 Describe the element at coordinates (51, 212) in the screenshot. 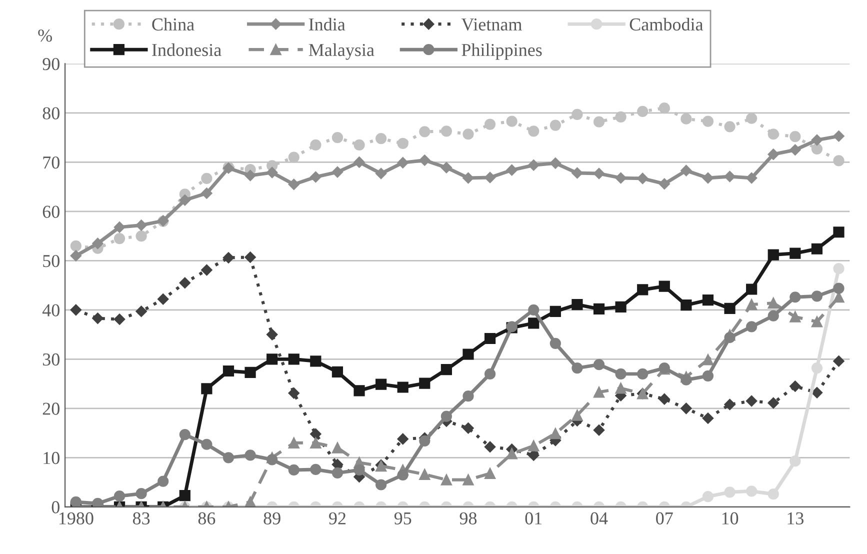

I see `y-tick-label: 60` at that location.